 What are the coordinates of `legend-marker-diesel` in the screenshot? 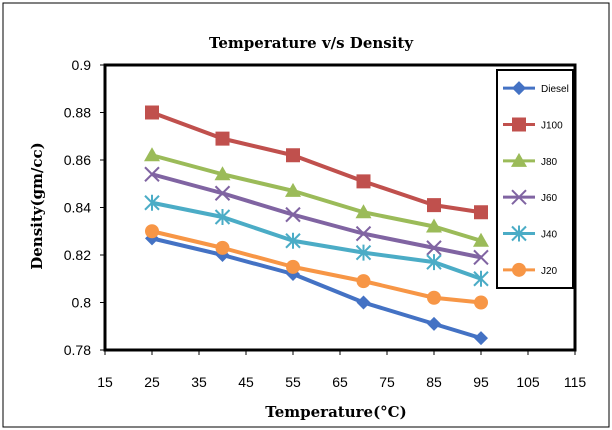 It's located at (519, 88).